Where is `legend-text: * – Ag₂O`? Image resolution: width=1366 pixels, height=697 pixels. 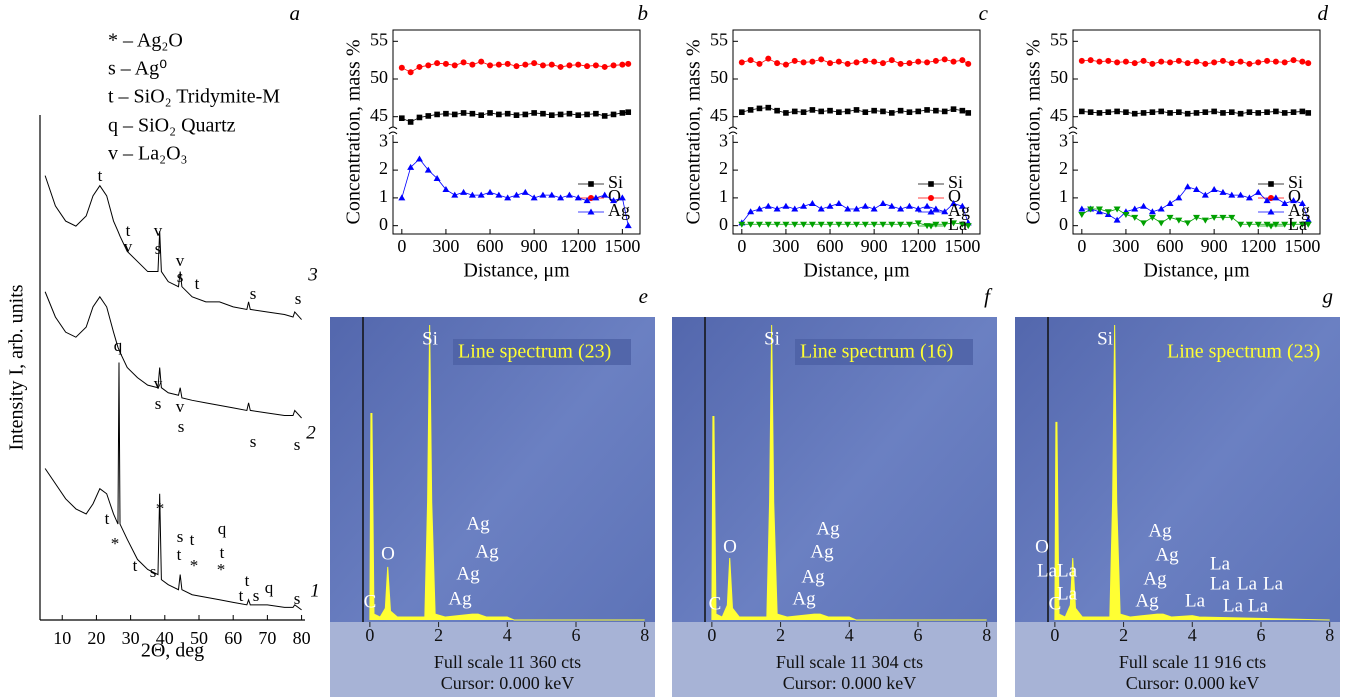
legend-text: * – Ag₂O is located at coordinates (145, 41).